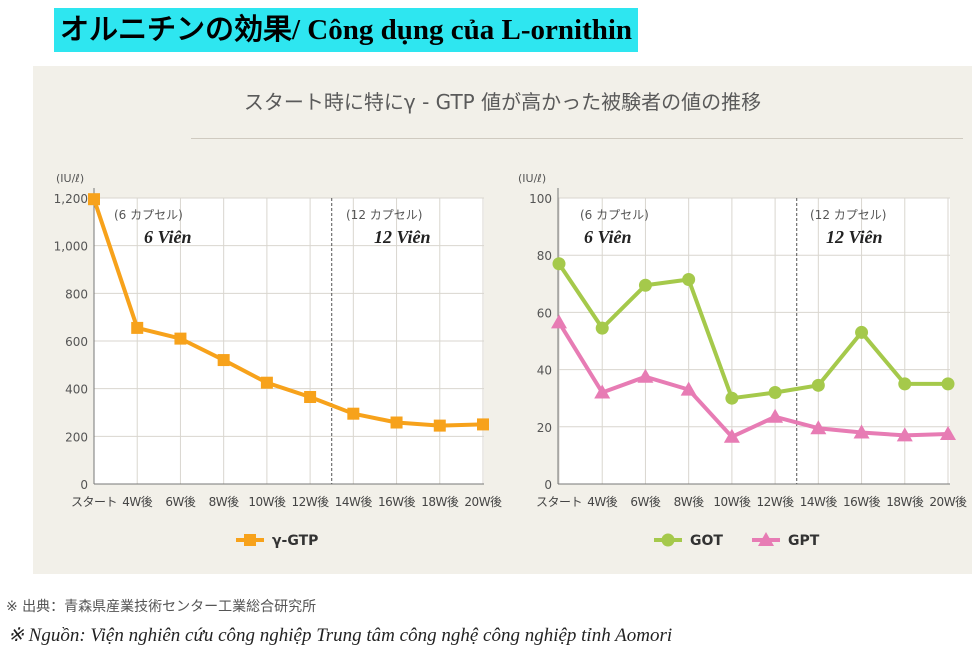 The width and height of the screenshot is (977, 672). I want to click on series-gtp, so click(288, 312).